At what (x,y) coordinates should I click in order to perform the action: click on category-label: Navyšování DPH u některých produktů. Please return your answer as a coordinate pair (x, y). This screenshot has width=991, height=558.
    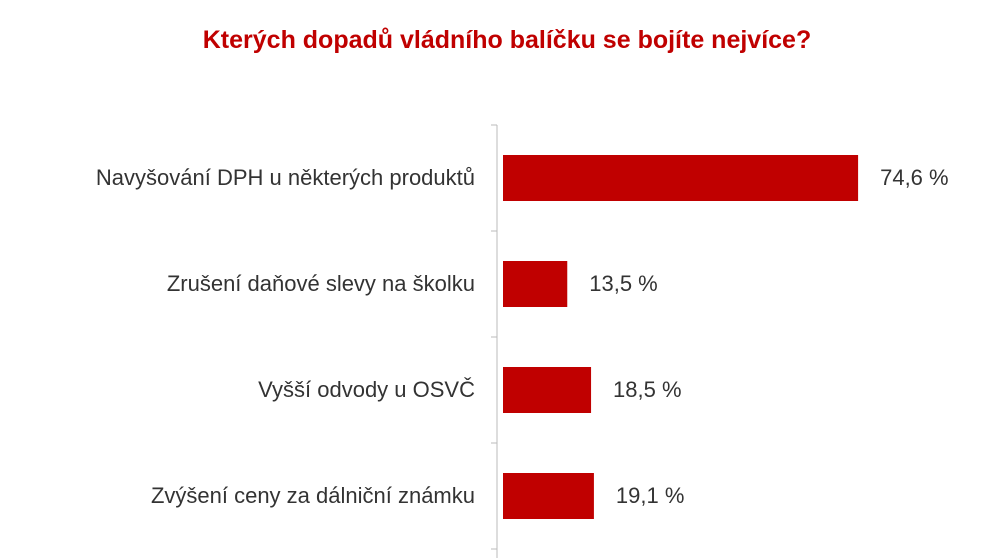
    Looking at the image, I should click on (285, 177).